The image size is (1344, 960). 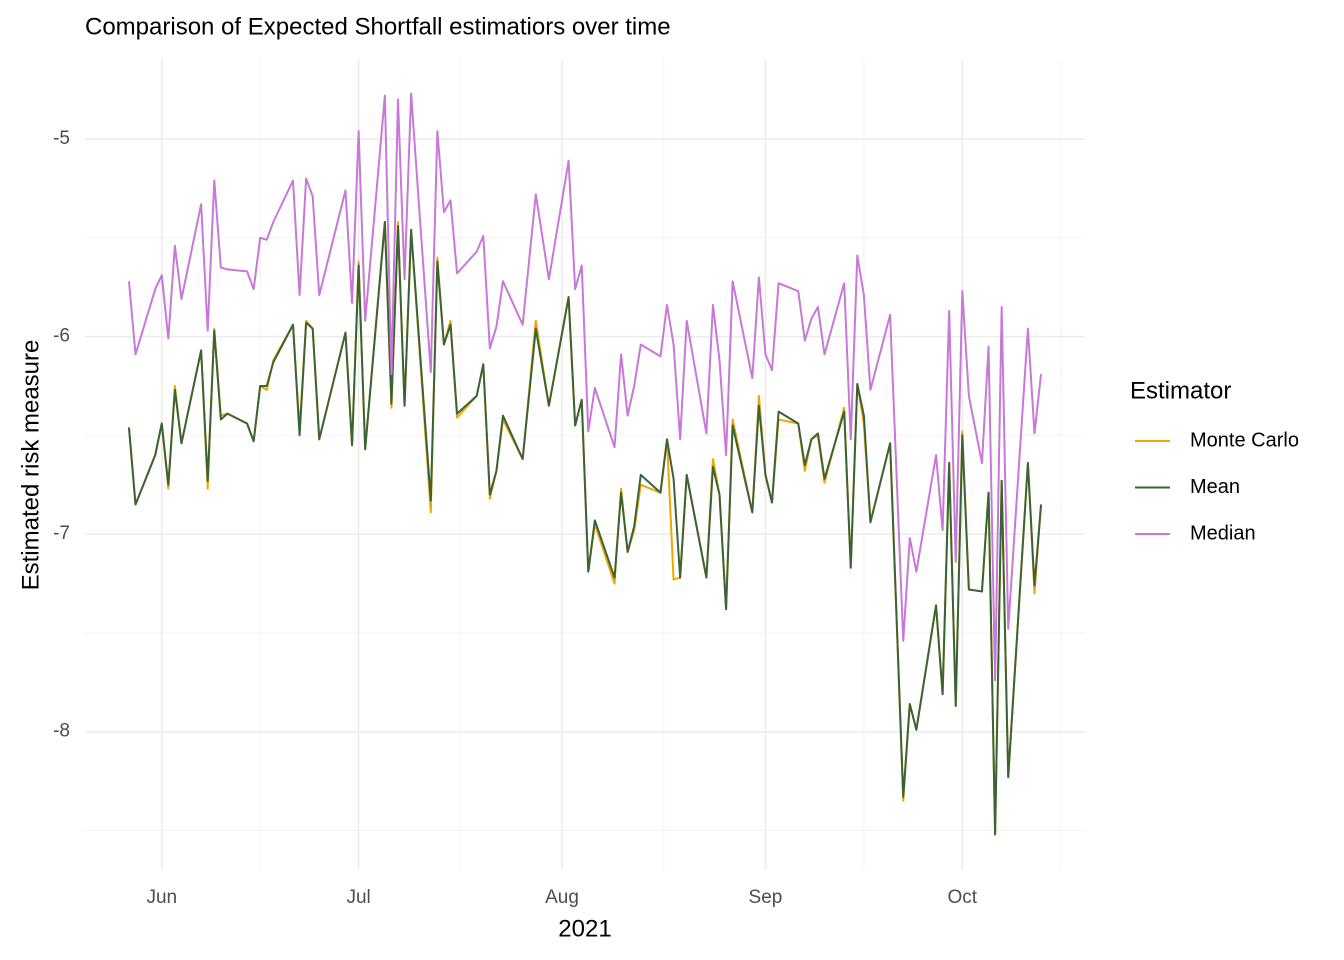 What do you see at coordinates (61, 138) in the screenshot?
I see `y-tick-label: -5` at bounding box center [61, 138].